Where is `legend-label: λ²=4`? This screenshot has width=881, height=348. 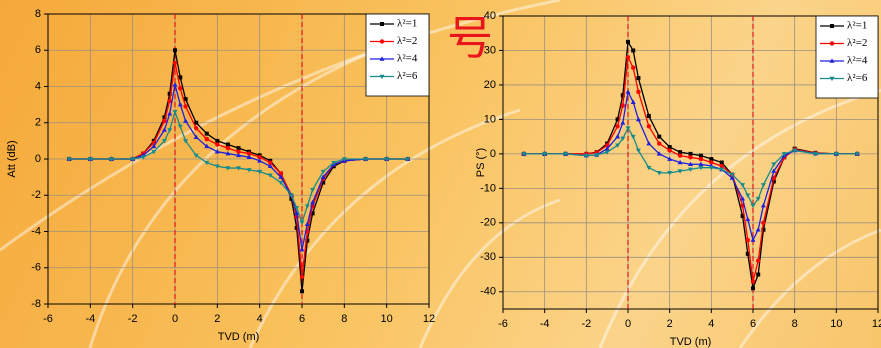 legend-label: λ²=4 is located at coordinates (857, 61).